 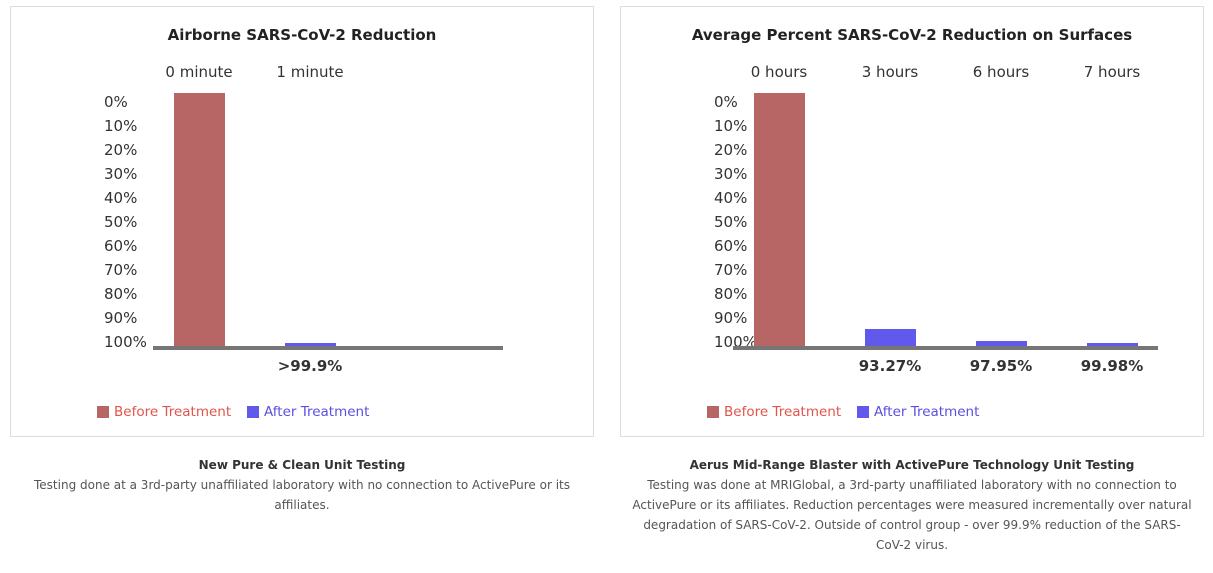 What do you see at coordinates (1001, 366) in the screenshot?
I see `data-label: 97.95%` at bounding box center [1001, 366].